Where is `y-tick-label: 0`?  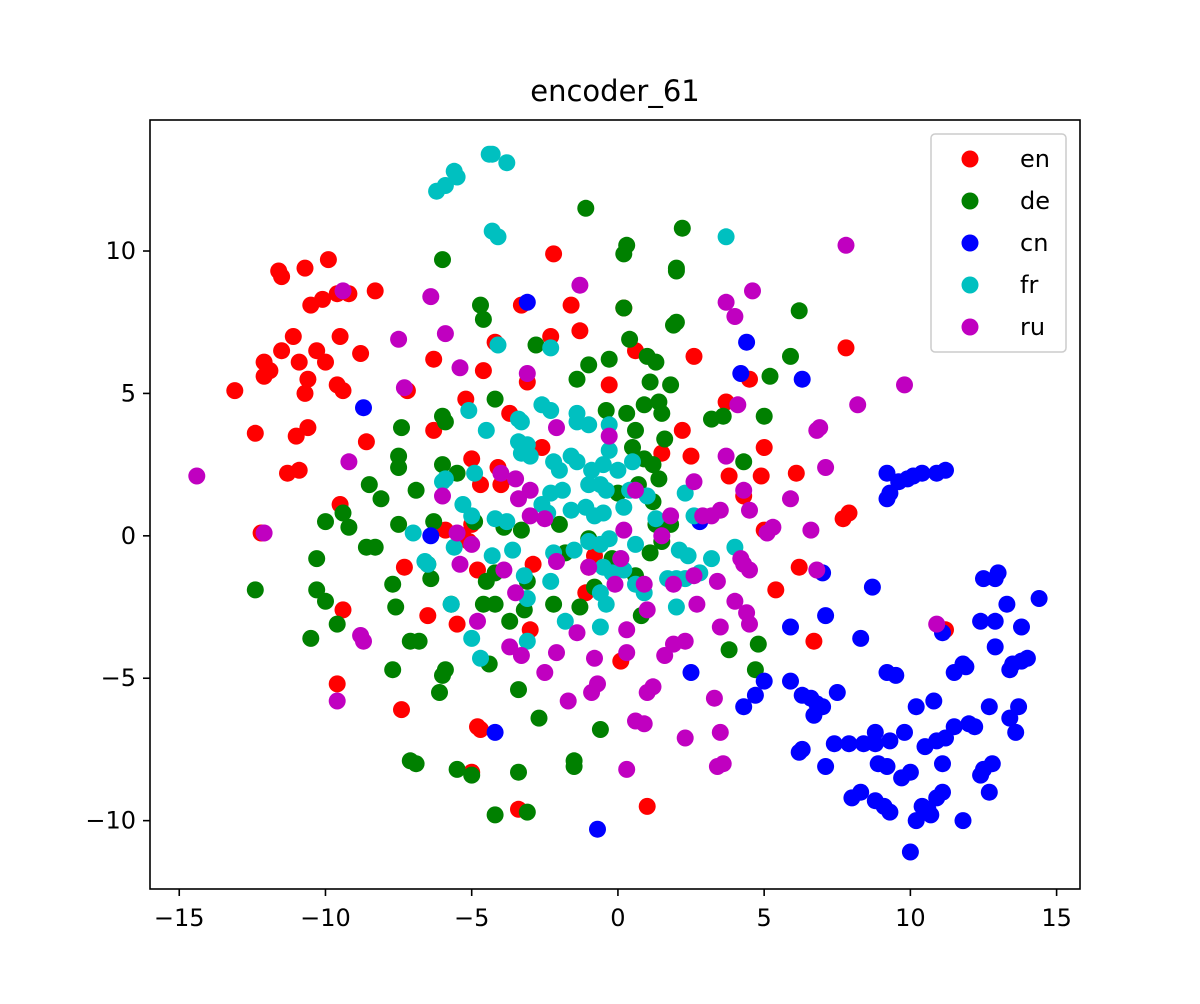
y-tick-label: 0 is located at coordinates (128, 536).